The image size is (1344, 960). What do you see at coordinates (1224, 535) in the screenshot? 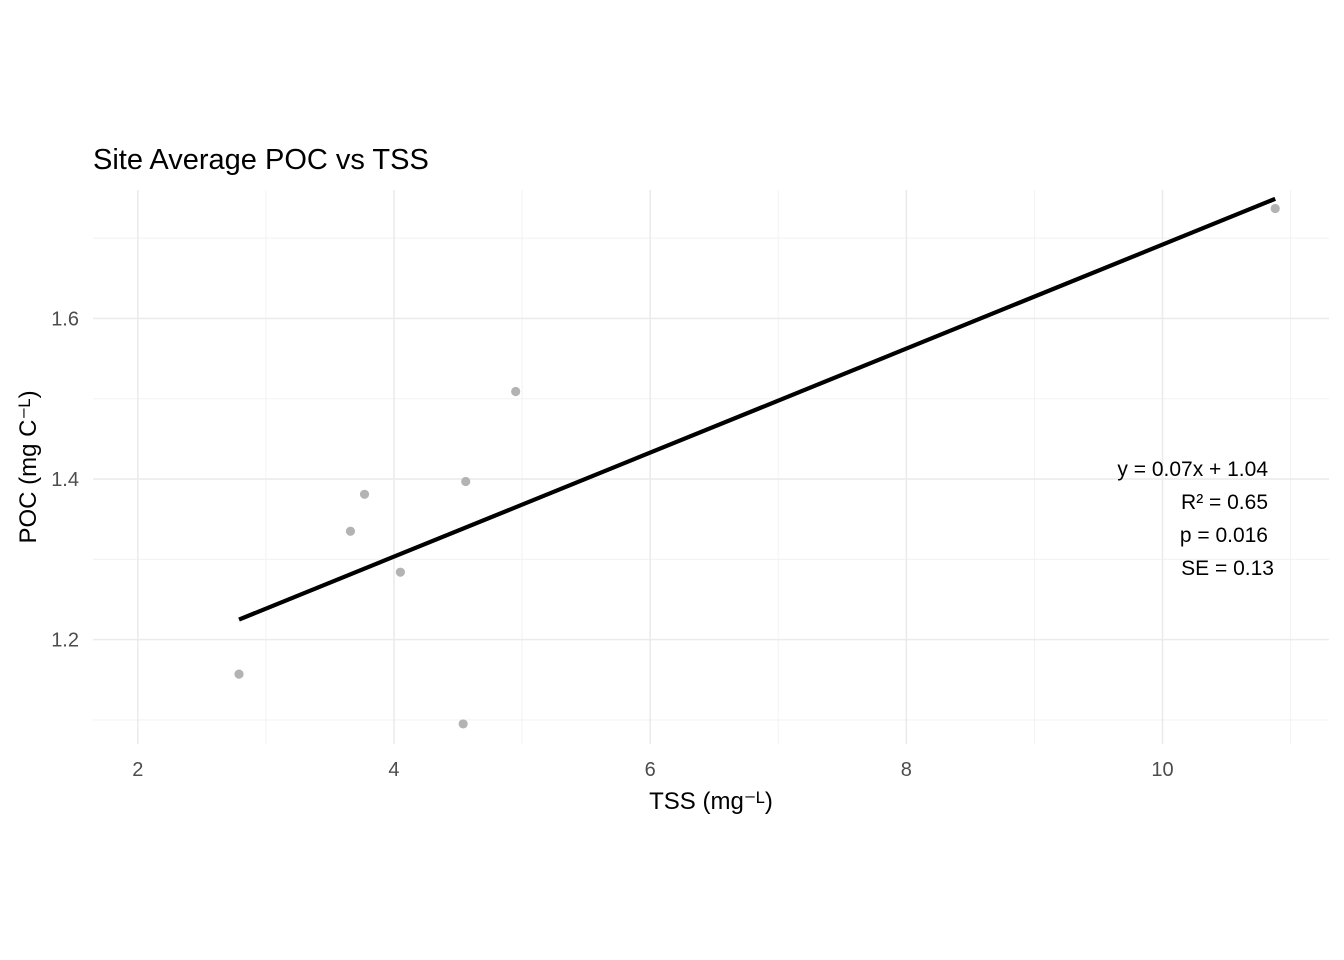
I see `annotation-line: p = 0.016` at bounding box center [1224, 535].